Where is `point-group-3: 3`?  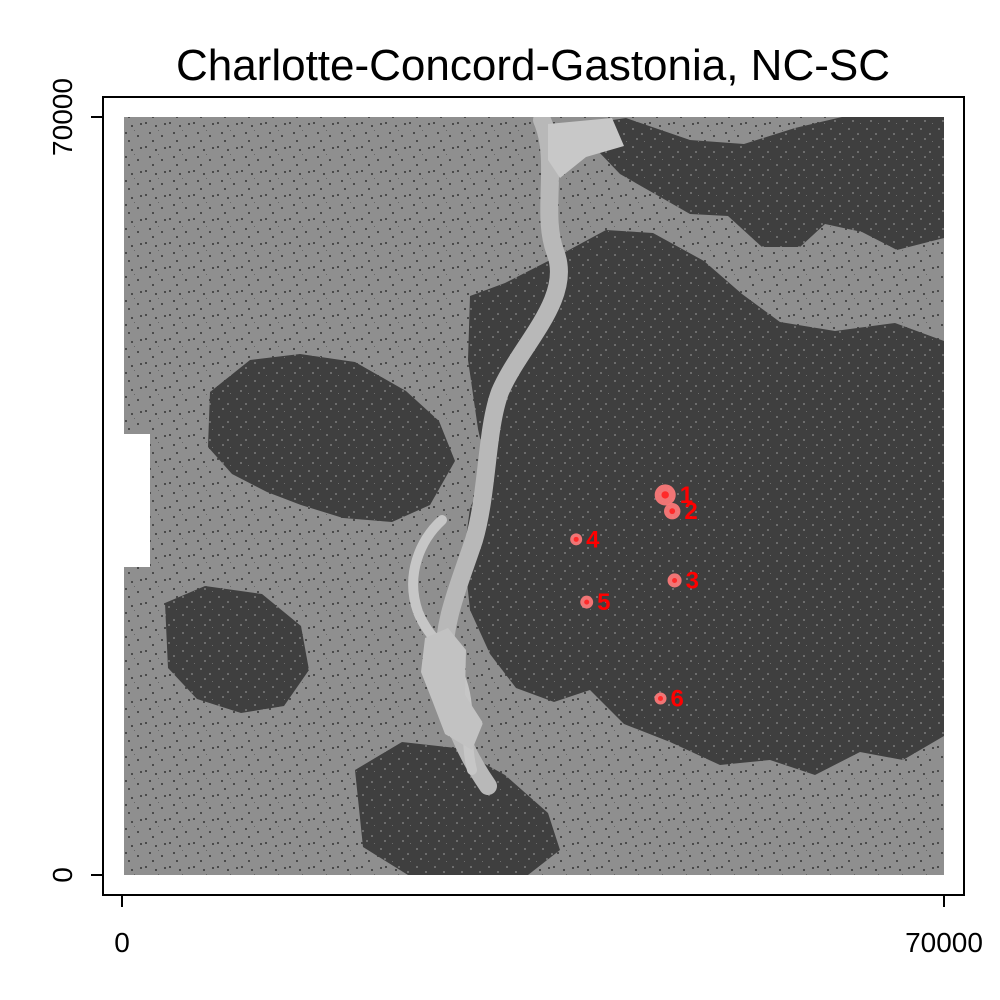
point-group-3: 3 is located at coordinates (683, 580).